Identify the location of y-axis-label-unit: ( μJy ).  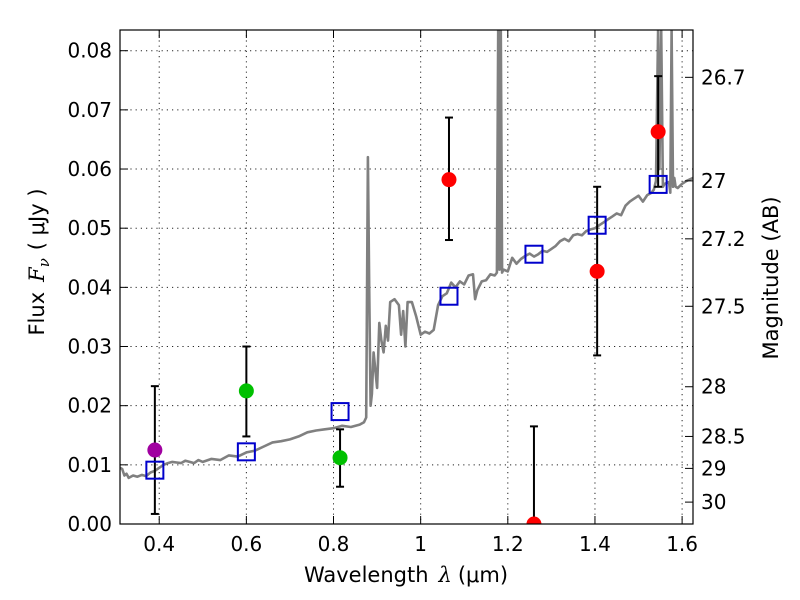
(37, 219).